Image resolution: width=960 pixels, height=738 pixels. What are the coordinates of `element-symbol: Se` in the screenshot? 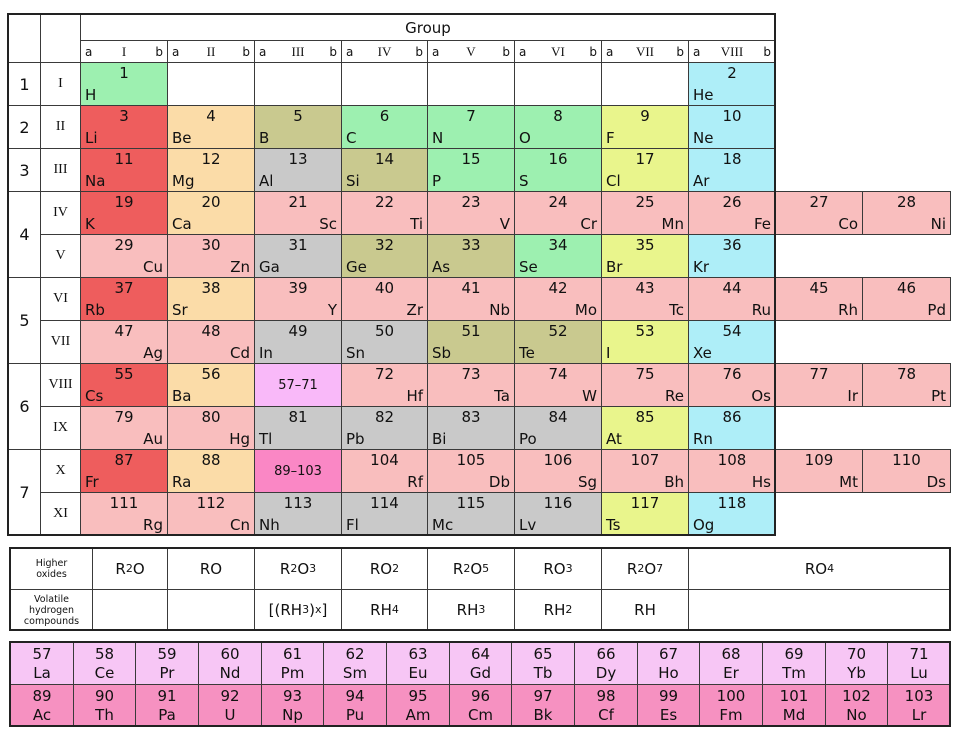 It's located at (528, 267).